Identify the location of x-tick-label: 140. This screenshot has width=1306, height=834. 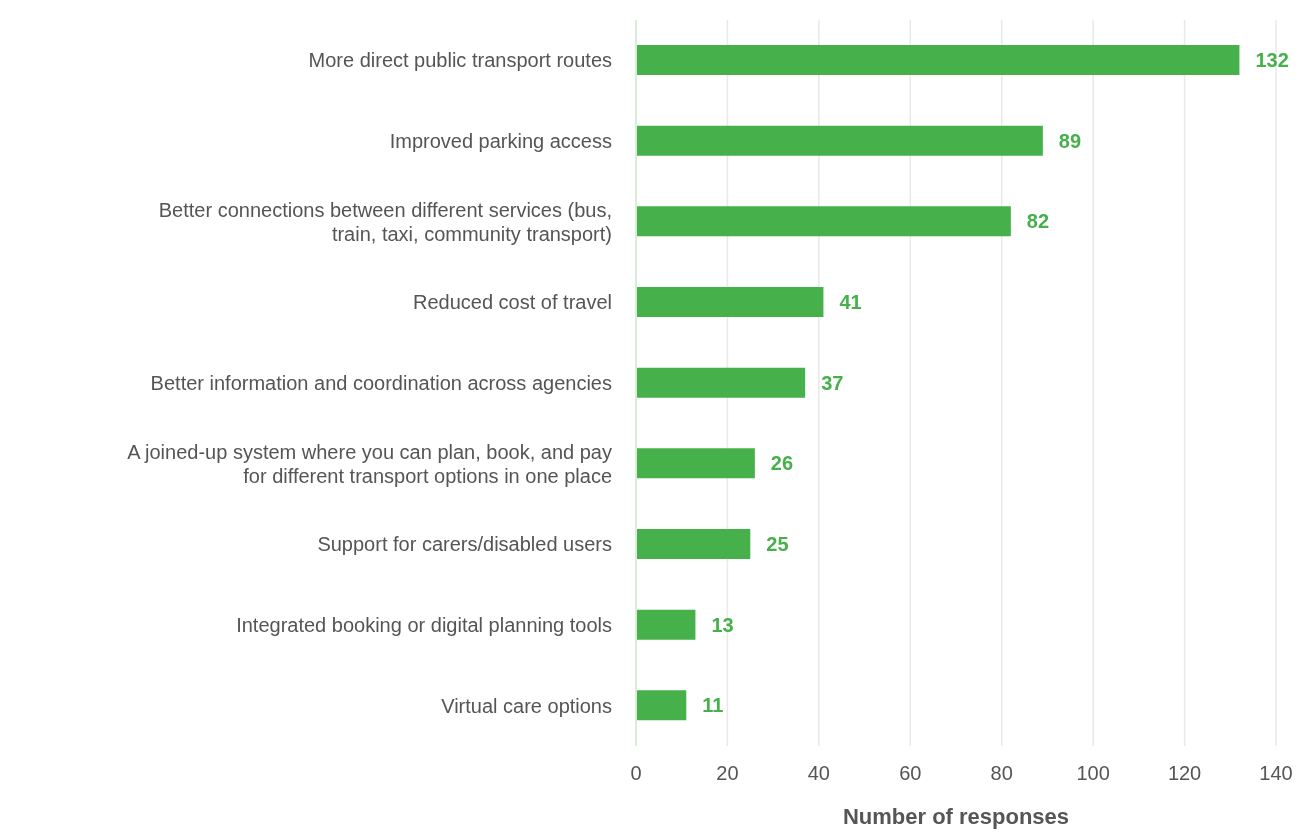
(1276, 773).